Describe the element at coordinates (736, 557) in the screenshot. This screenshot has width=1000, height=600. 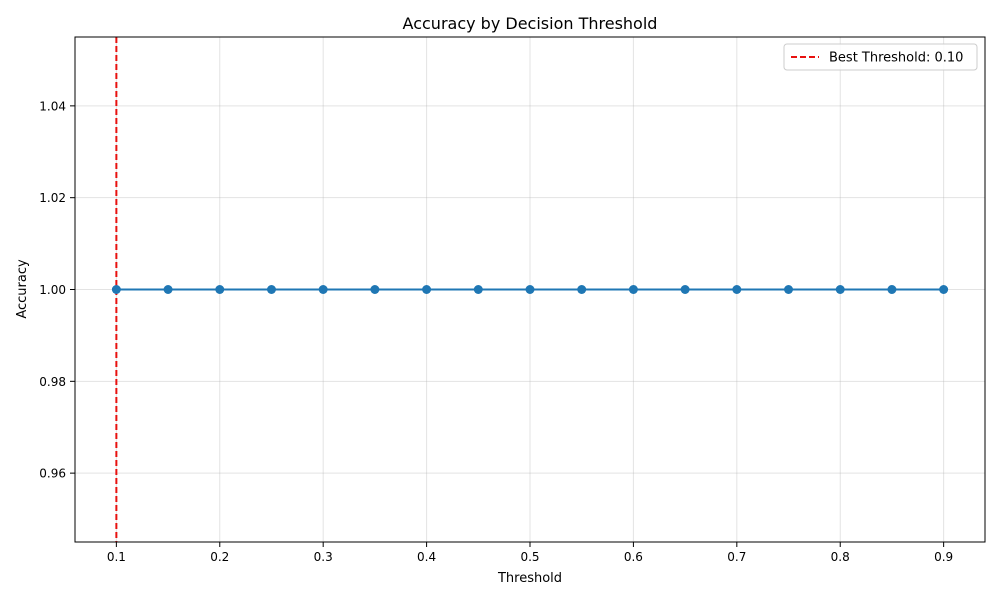
I see `x-tick-label: 0.7` at that location.